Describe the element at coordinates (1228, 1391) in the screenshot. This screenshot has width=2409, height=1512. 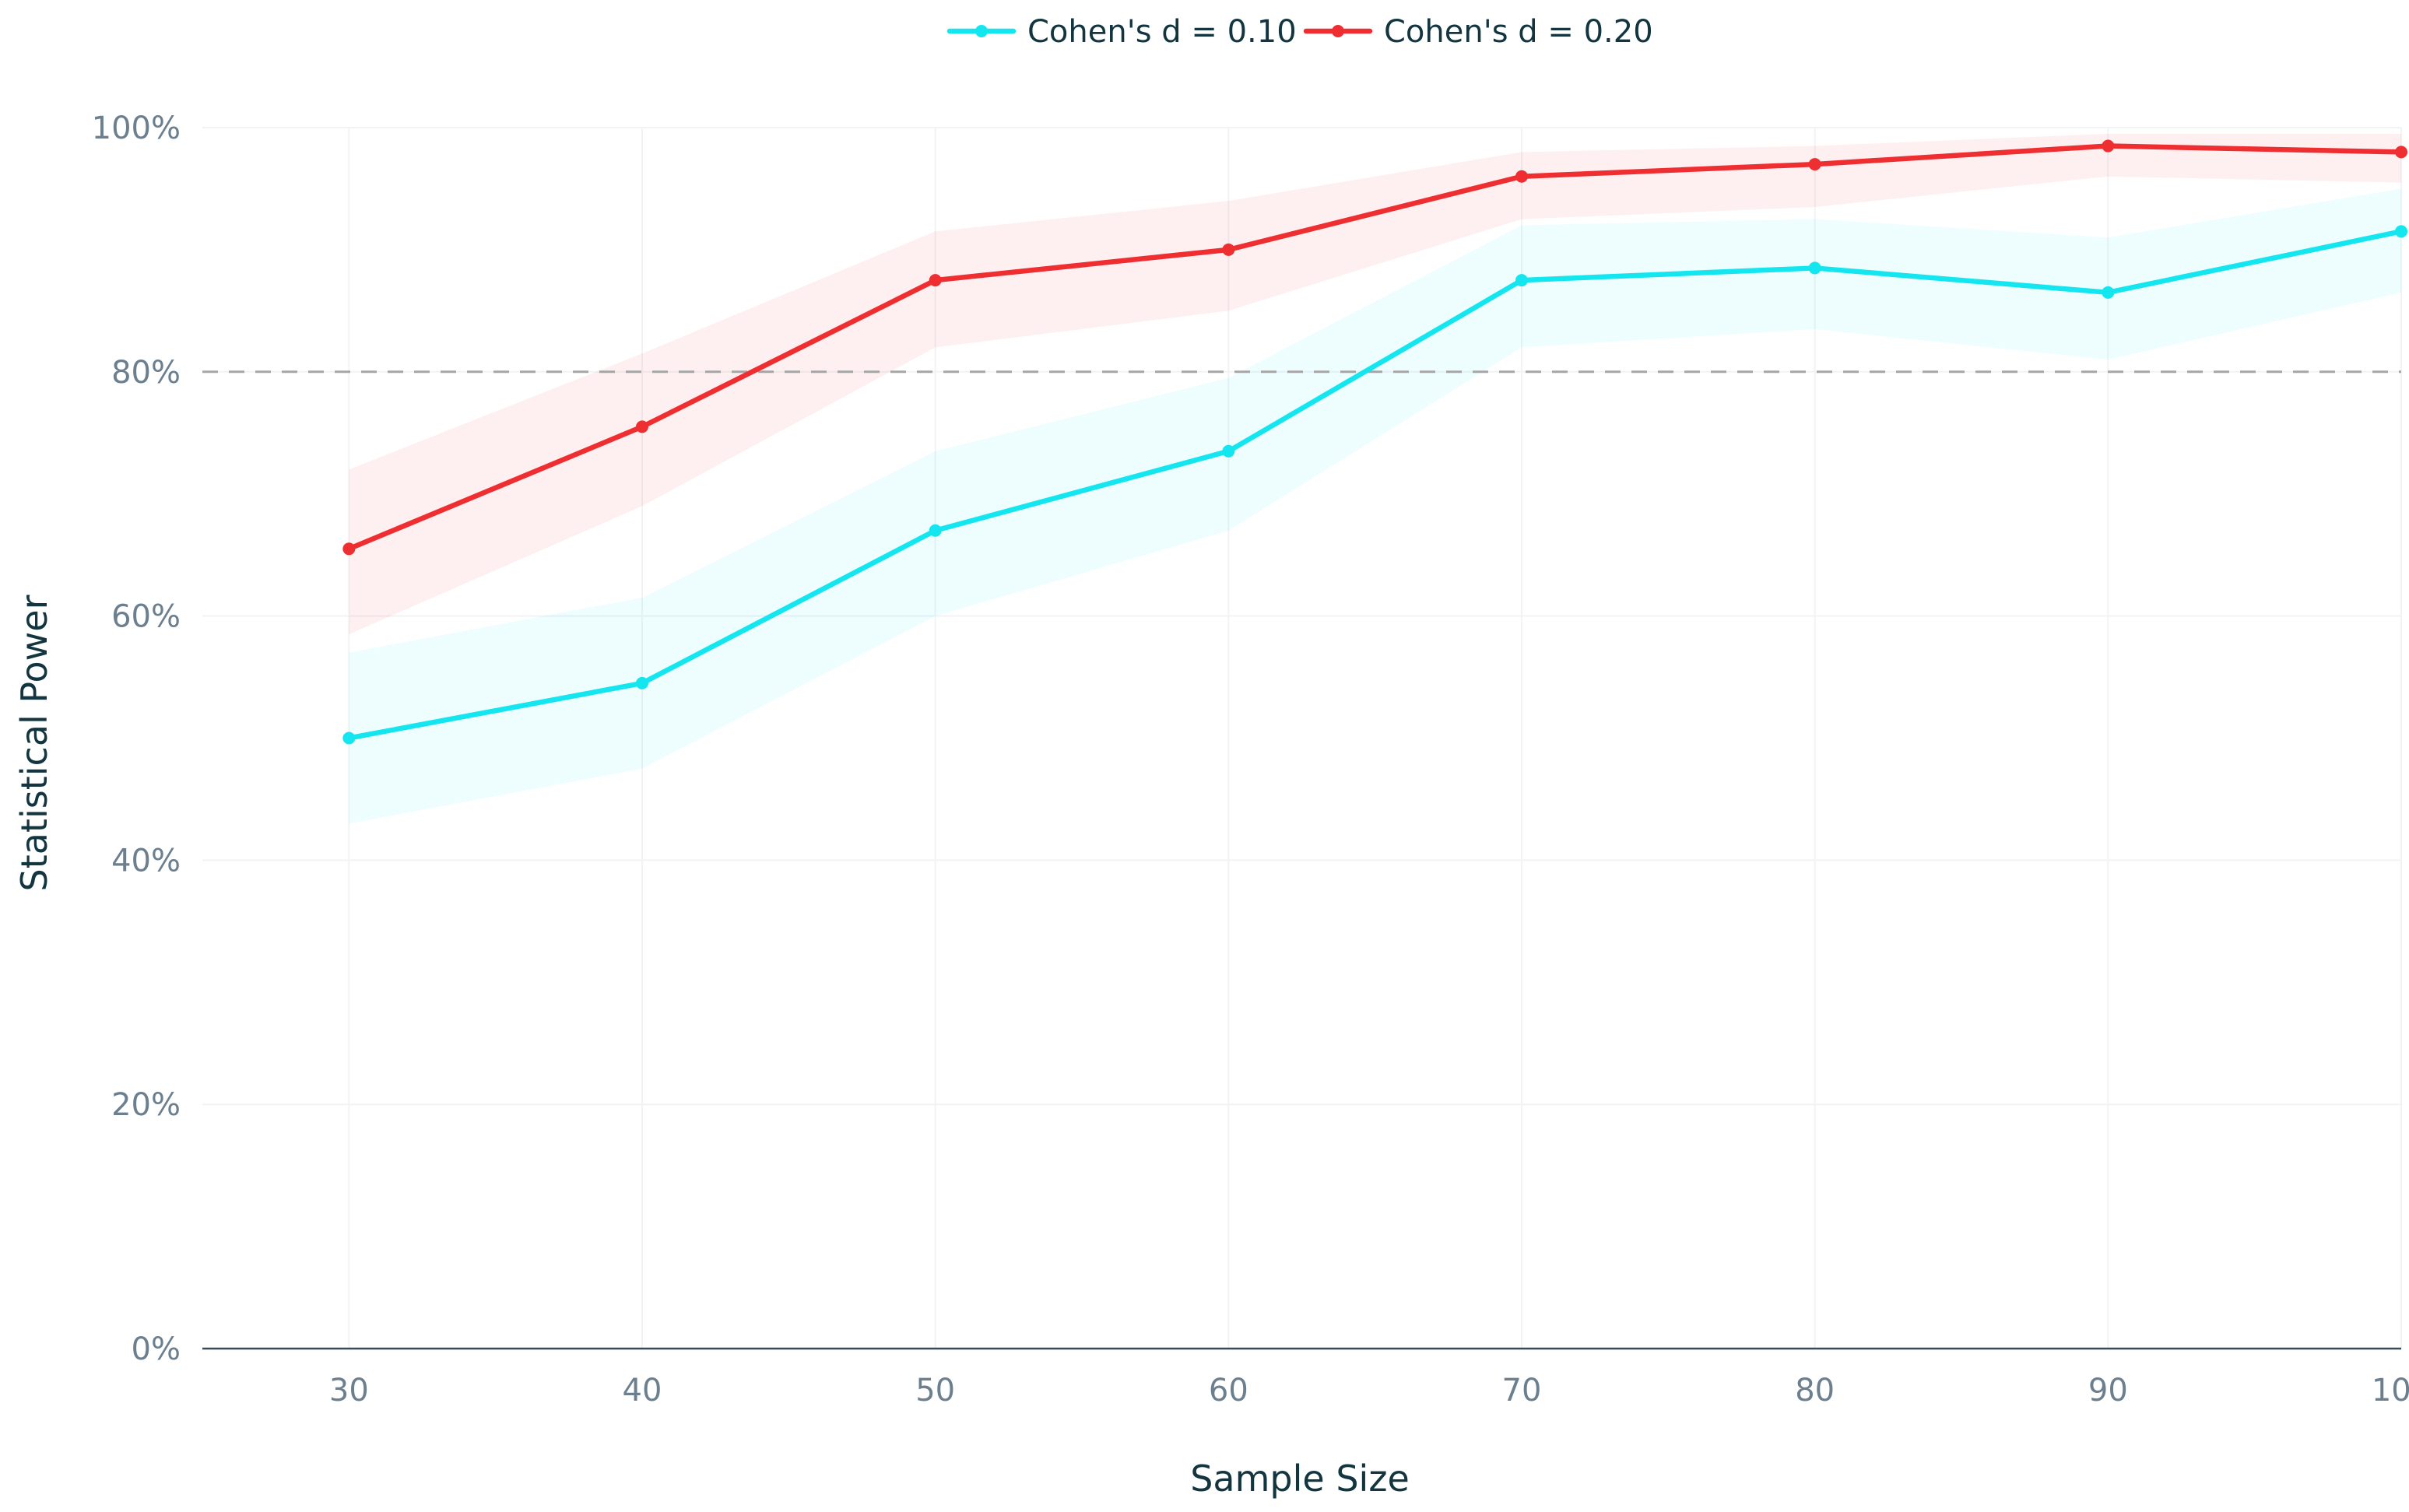
I see `x-tick-label-3: 60` at that location.